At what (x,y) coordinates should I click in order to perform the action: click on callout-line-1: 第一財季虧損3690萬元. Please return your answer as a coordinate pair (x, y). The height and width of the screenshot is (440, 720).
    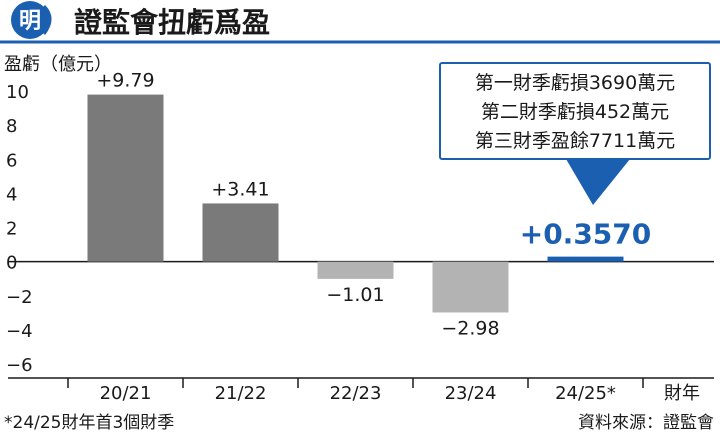
    Looking at the image, I should click on (575, 83).